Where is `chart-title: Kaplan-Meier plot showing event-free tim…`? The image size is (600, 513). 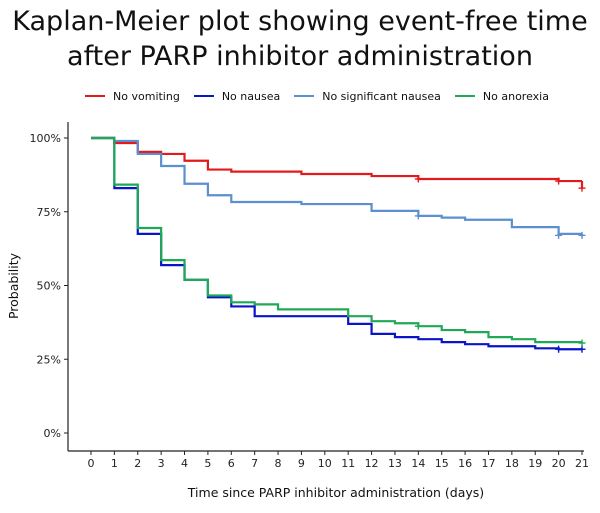 chart-title: Kaplan-Meier plot showing event-free tim… is located at coordinates (300, 39).